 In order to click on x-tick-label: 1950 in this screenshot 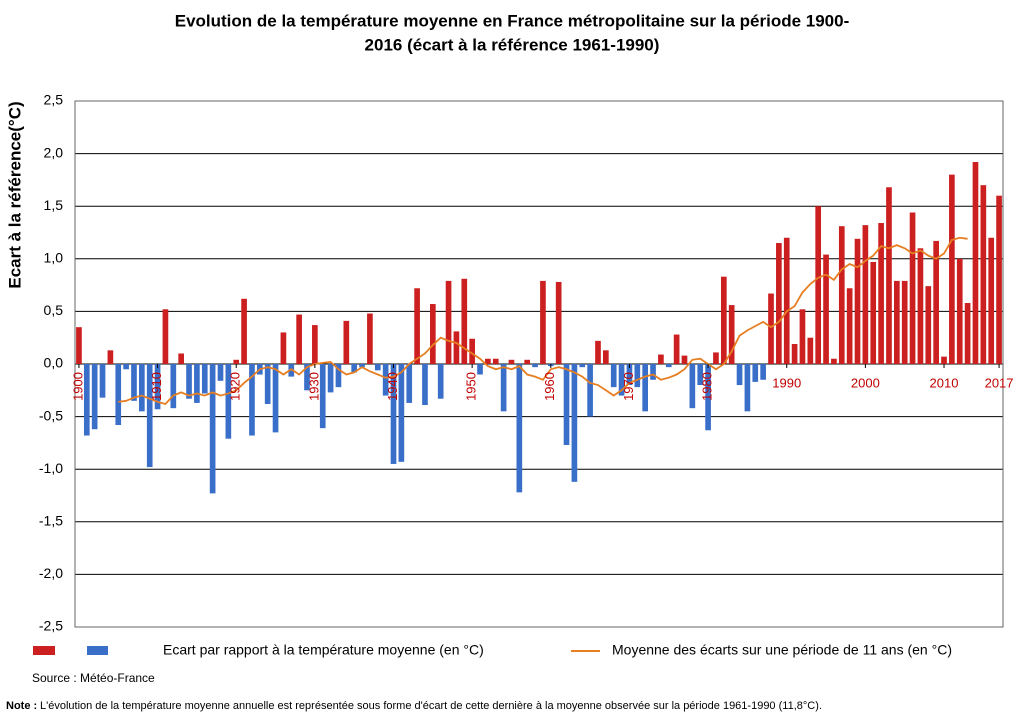, I will do `click(471, 386)`.